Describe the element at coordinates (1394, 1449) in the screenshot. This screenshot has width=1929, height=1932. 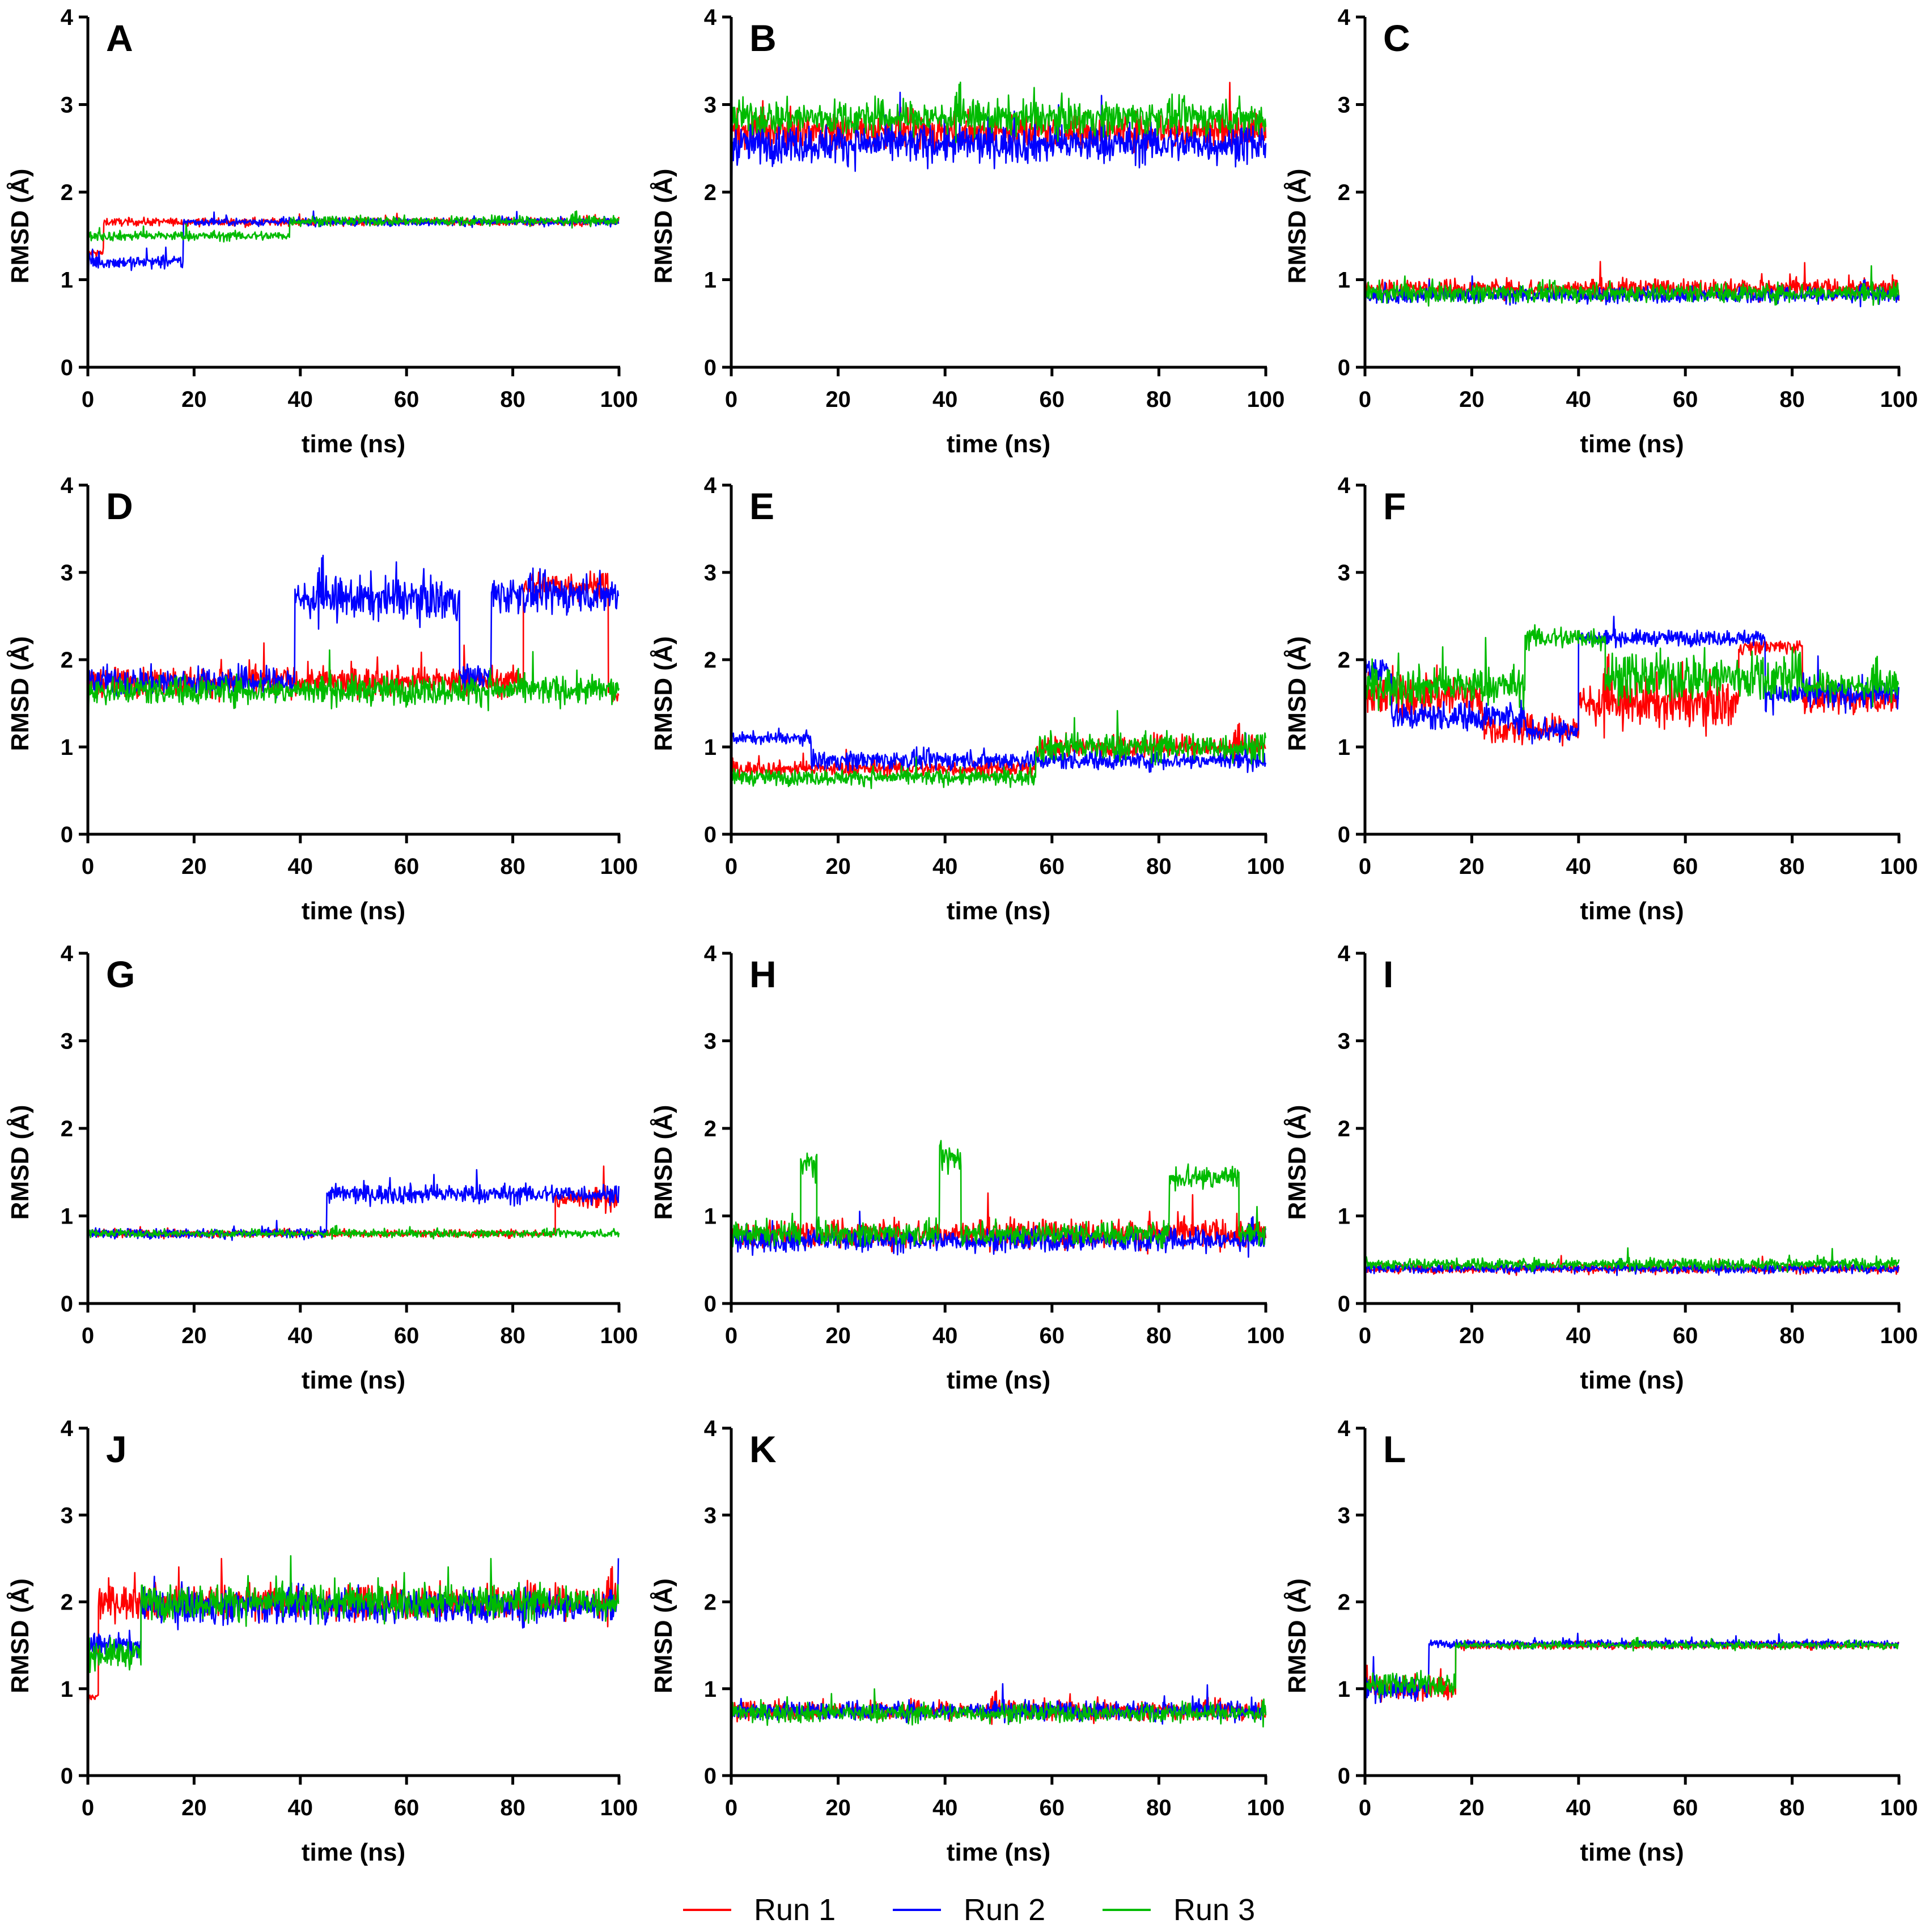
I see `panel-letter: L` at that location.